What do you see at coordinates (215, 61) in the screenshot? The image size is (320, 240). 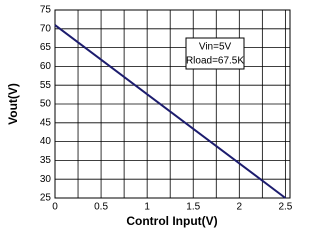 I see `annotation: Rload=67.5K` at bounding box center [215, 61].